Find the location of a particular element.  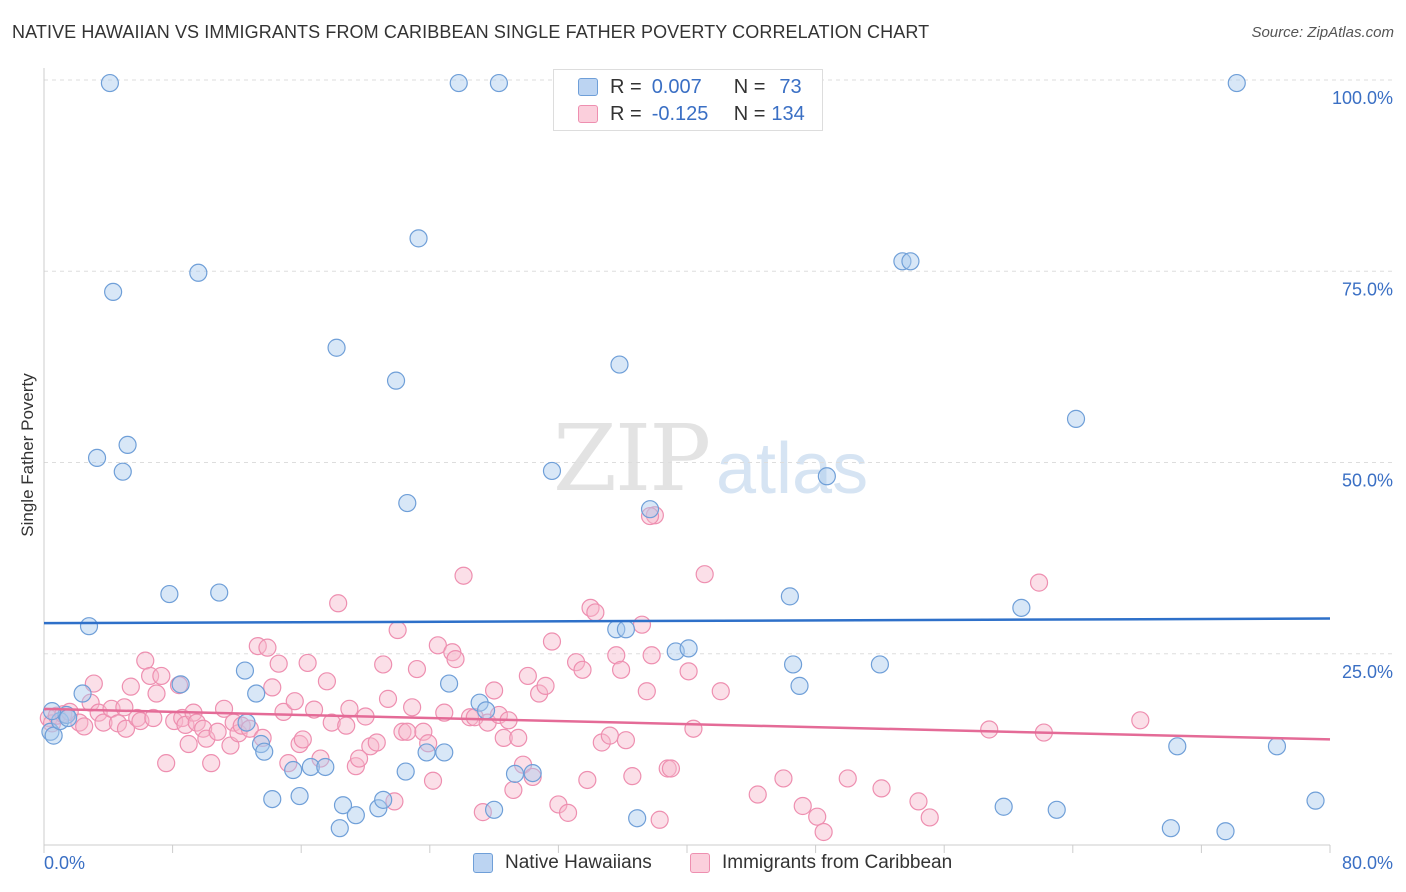

caribbean-trendline is located at coordinates (687, 724).